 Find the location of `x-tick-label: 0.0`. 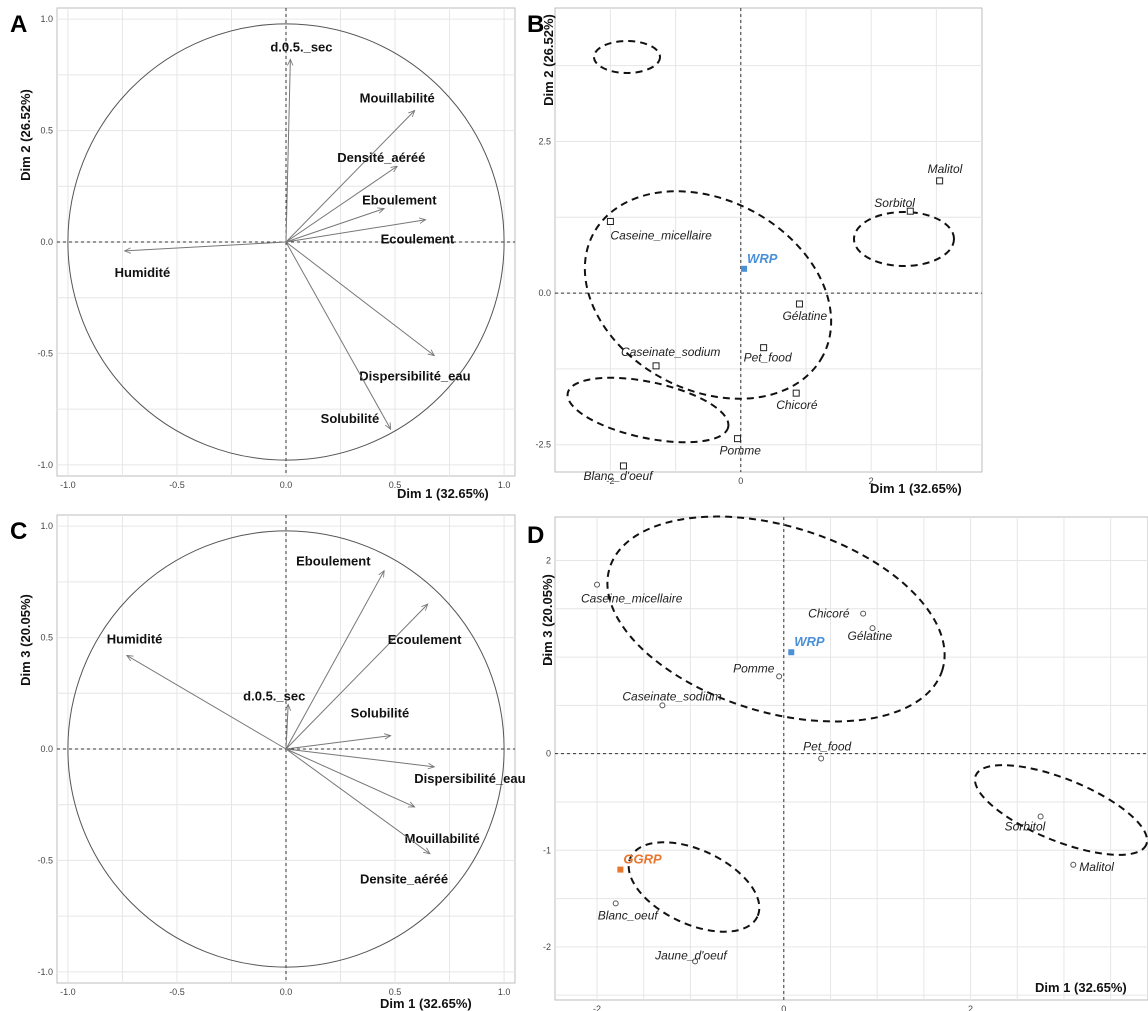

x-tick-label: 0.0 is located at coordinates (286, 992).